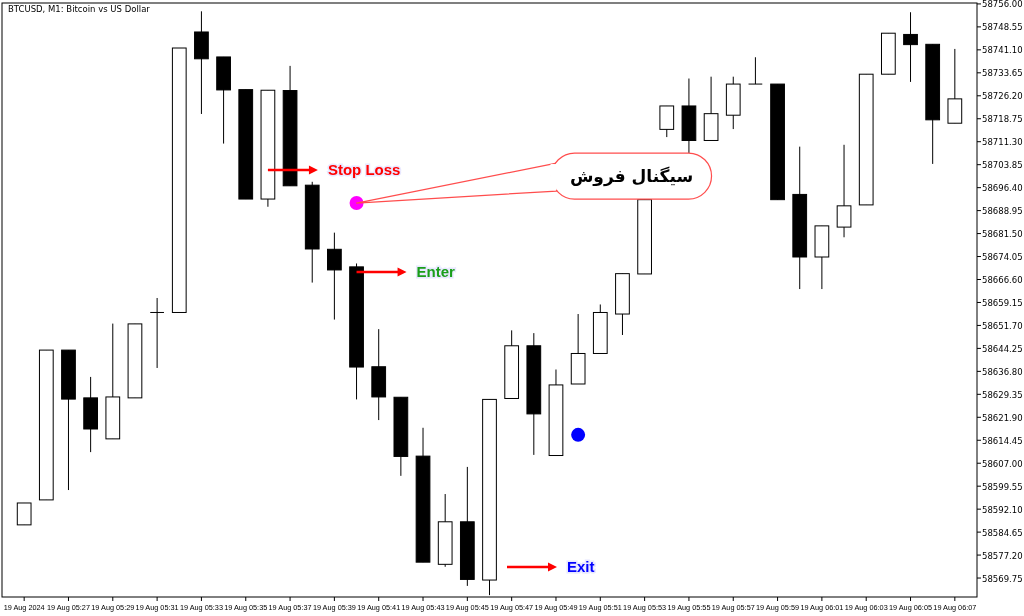 The width and height of the screenshot is (1024, 616). I want to click on y-tick-label: 58711.30, so click(1002, 142).